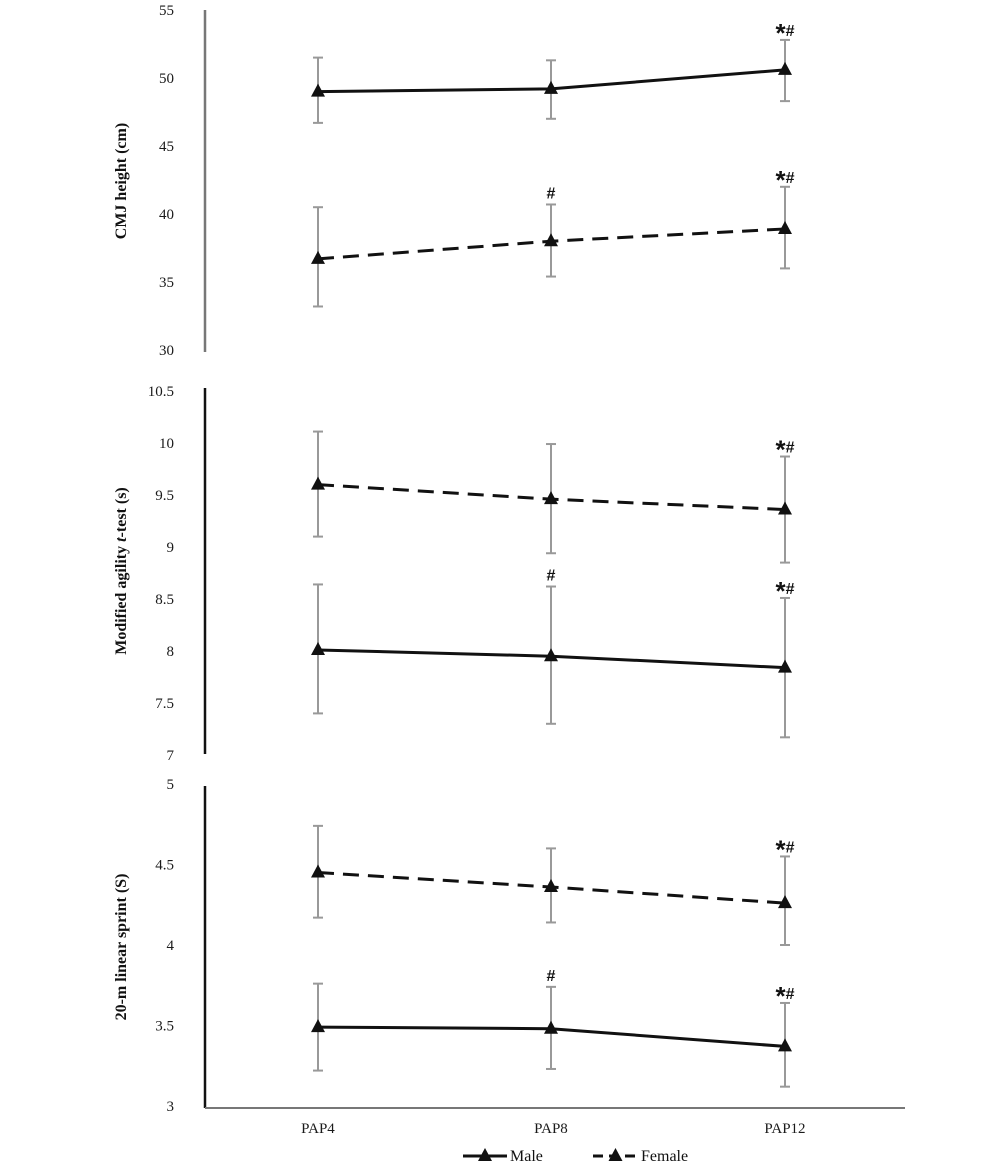  What do you see at coordinates (664, 1156) in the screenshot?
I see `legend-label-female: Female` at bounding box center [664, 1156].